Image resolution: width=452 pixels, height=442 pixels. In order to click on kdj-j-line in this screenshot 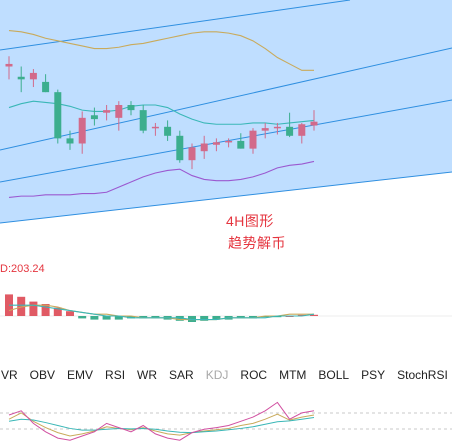, I will do `click(161, 421)`.